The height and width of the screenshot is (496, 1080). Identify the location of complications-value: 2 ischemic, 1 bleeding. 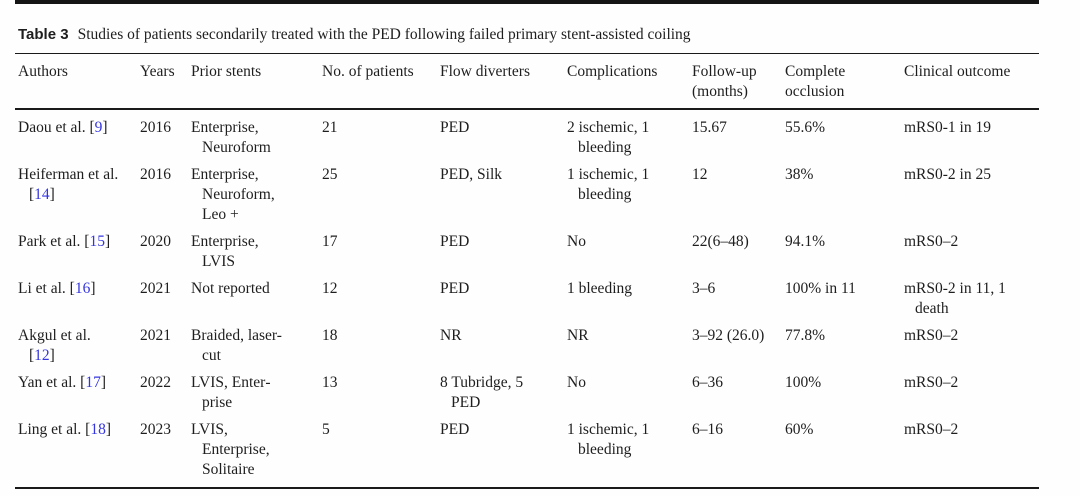
(608, 137).